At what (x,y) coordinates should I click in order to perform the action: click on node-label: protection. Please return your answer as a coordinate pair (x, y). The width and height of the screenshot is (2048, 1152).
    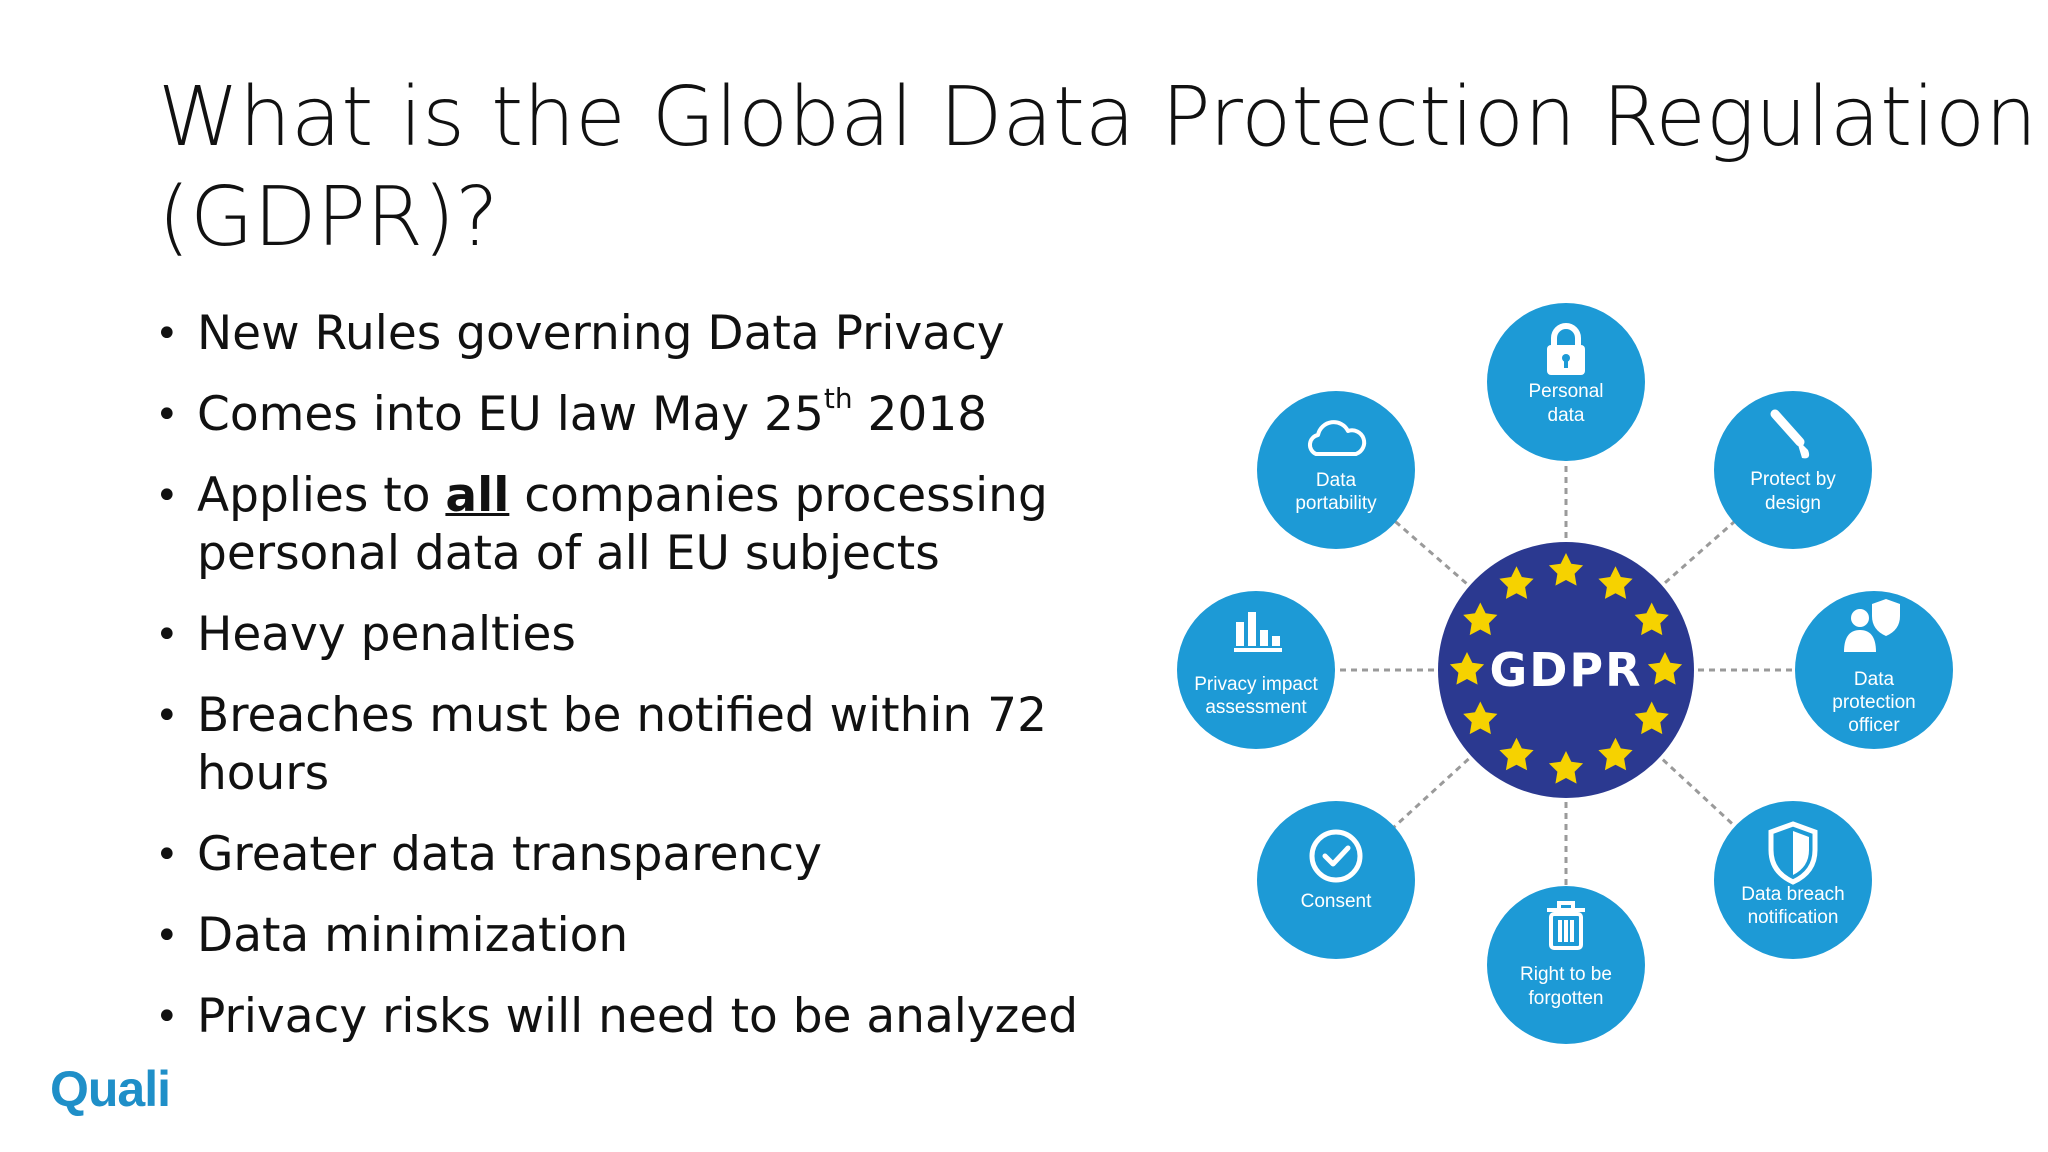
    Looking at the image, I should click on (1873, 702).